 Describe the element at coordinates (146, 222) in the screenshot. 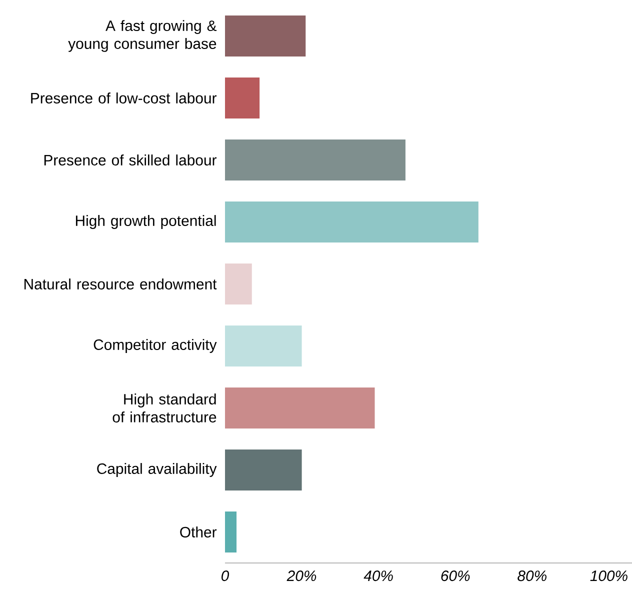

I see `y-tick-label: High growth potential` at that location.